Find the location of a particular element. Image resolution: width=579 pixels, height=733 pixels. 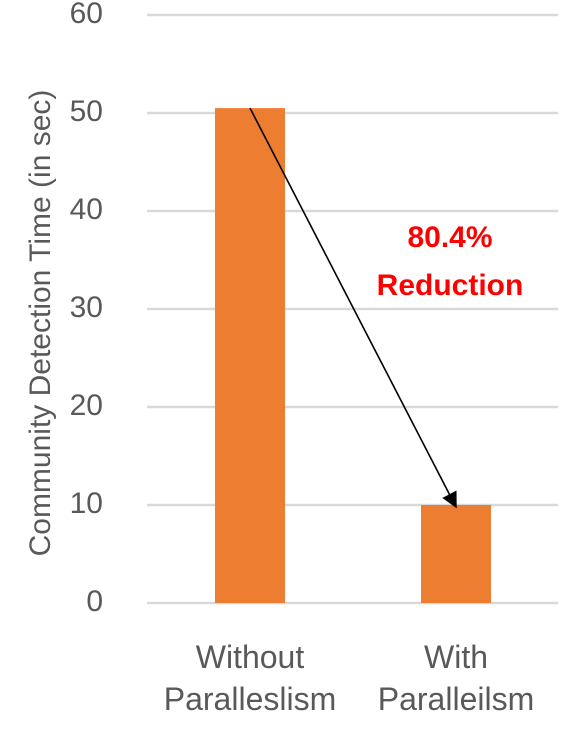

x-category-label: Paralleilsm is located at coordinates (456, 699).